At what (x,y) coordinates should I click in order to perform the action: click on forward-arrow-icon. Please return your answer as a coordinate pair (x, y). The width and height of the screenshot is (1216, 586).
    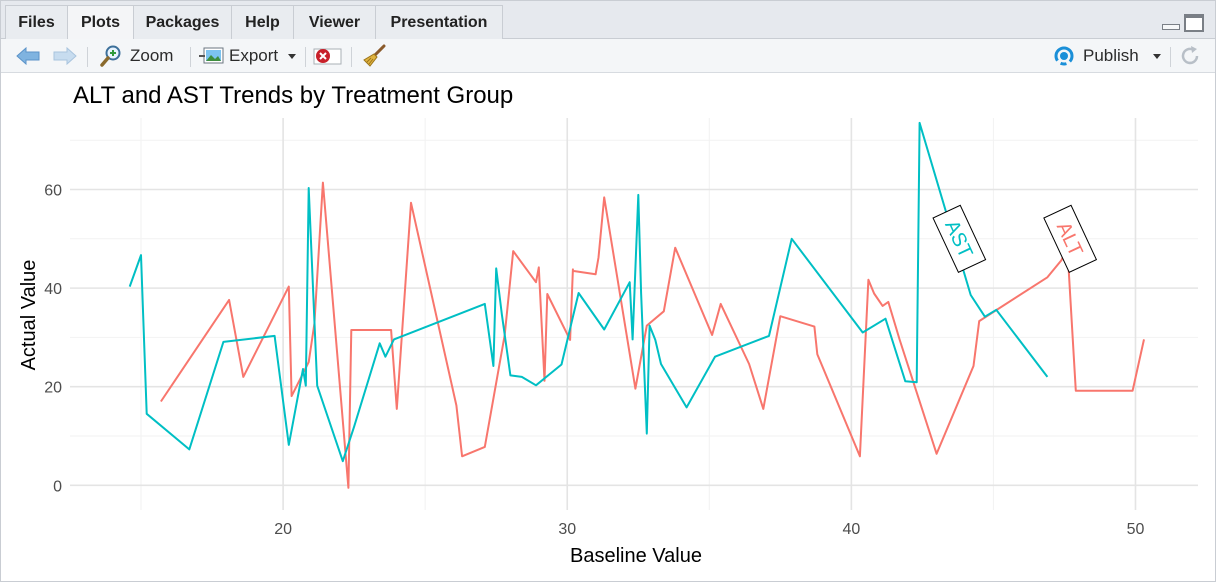
    Looking at the image, I should click on (65, 56).